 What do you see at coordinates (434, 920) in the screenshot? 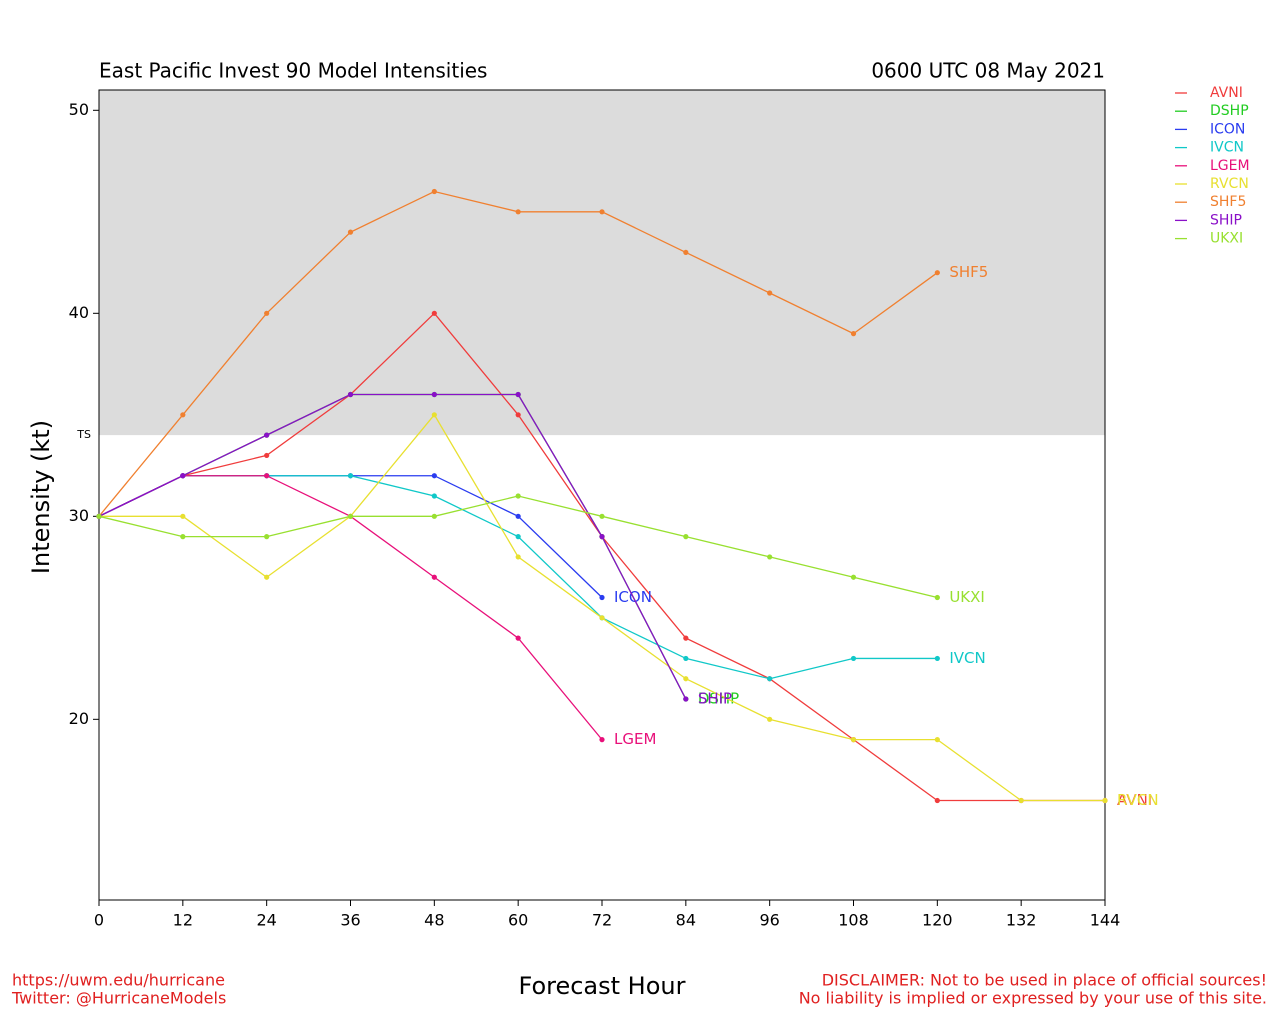
I see `x-tick-label: 48` at bounding box center [434, 920].